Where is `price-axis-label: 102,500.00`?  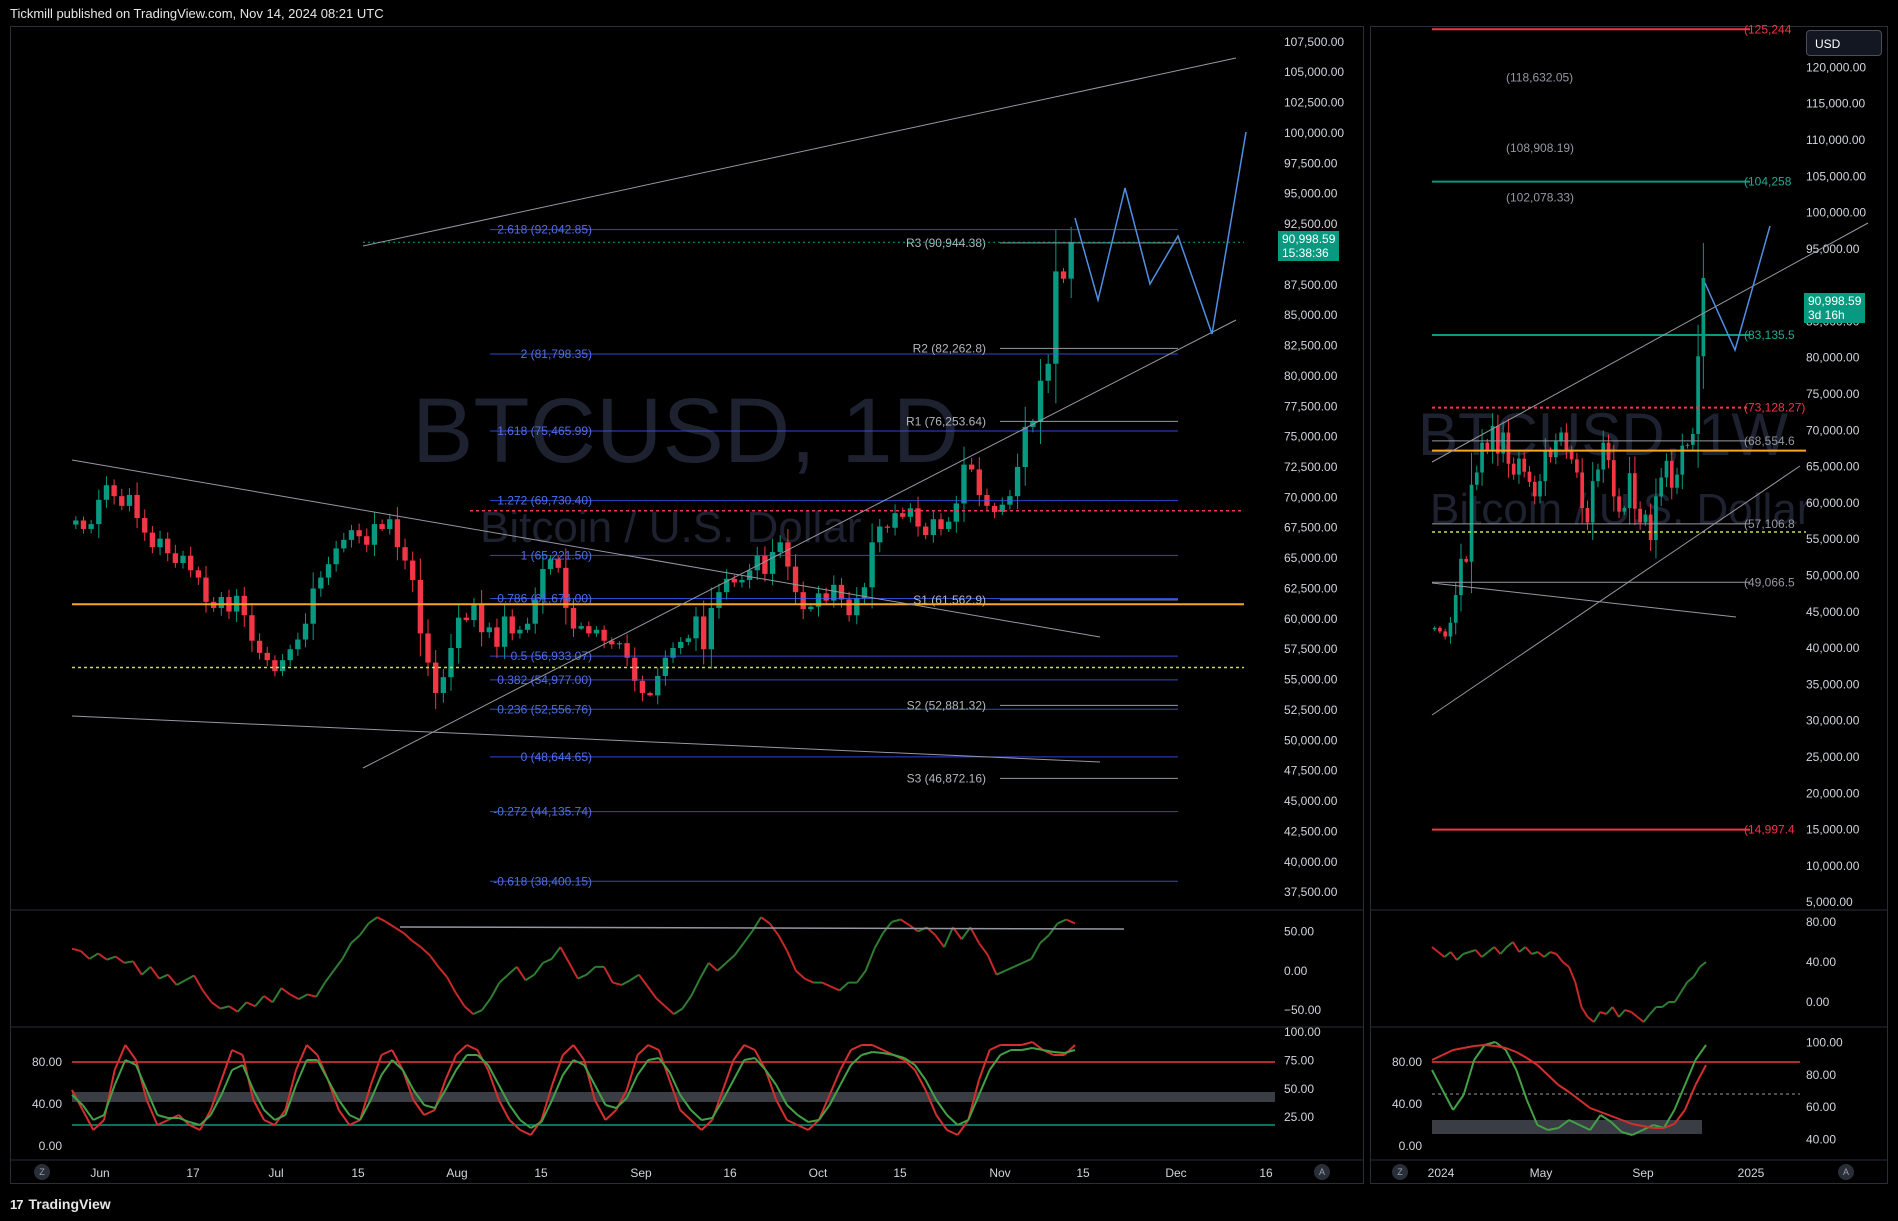 price-axis-label: 102,500.00 is located at coordinates (1314, 103).